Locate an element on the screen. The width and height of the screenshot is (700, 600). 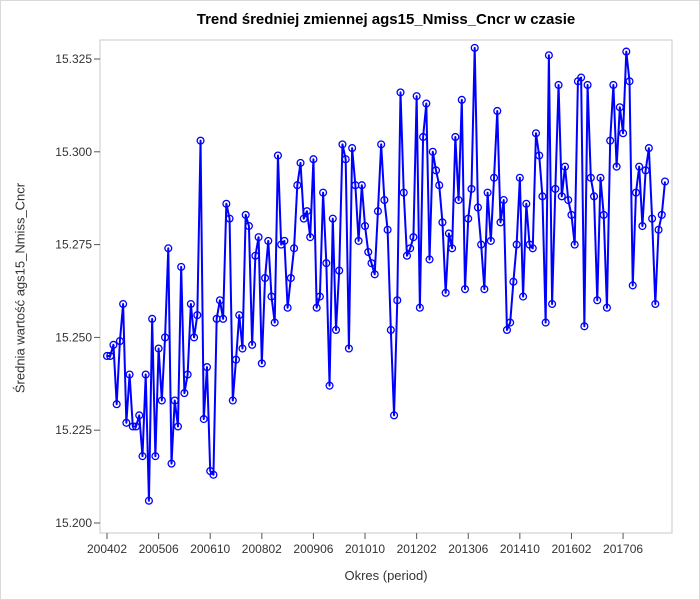
x-tick-label: 200506 is located at coordinates (159, 549).